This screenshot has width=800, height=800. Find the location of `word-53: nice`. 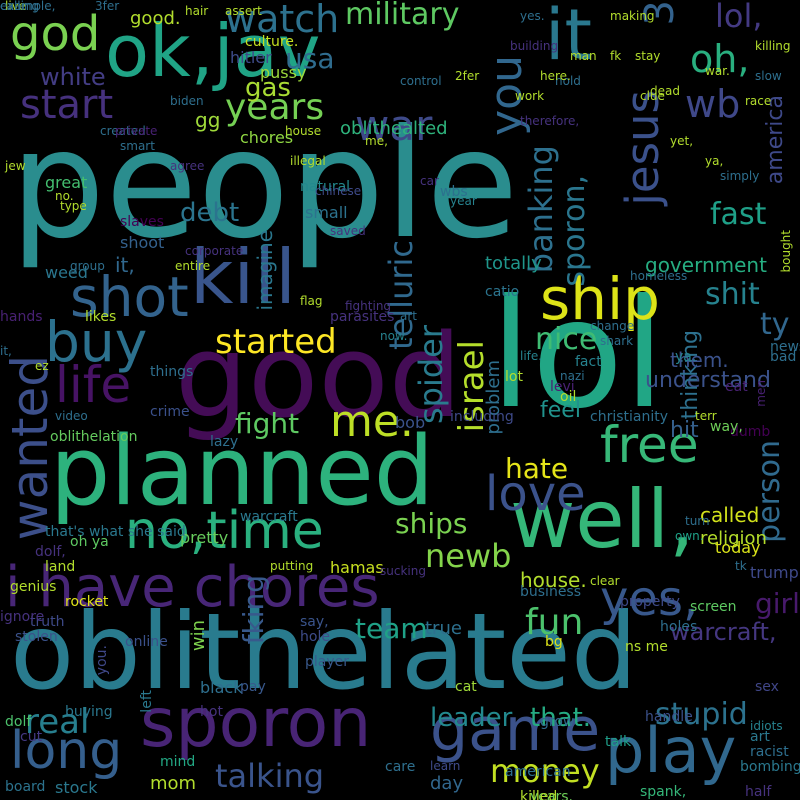

word-53: nice is located at coordinates (566, 339).